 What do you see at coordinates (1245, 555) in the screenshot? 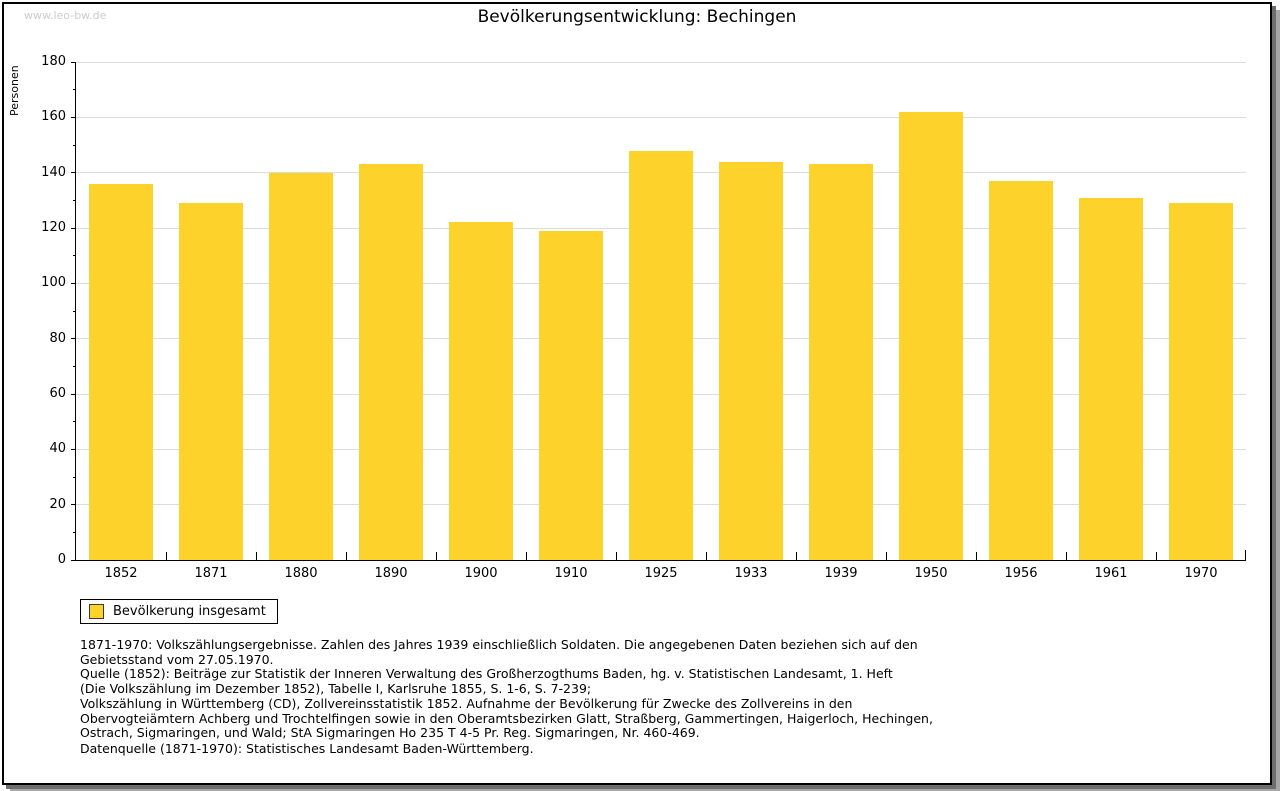
I see `x-axis-end-tick` at bounding box center [1245, 555].